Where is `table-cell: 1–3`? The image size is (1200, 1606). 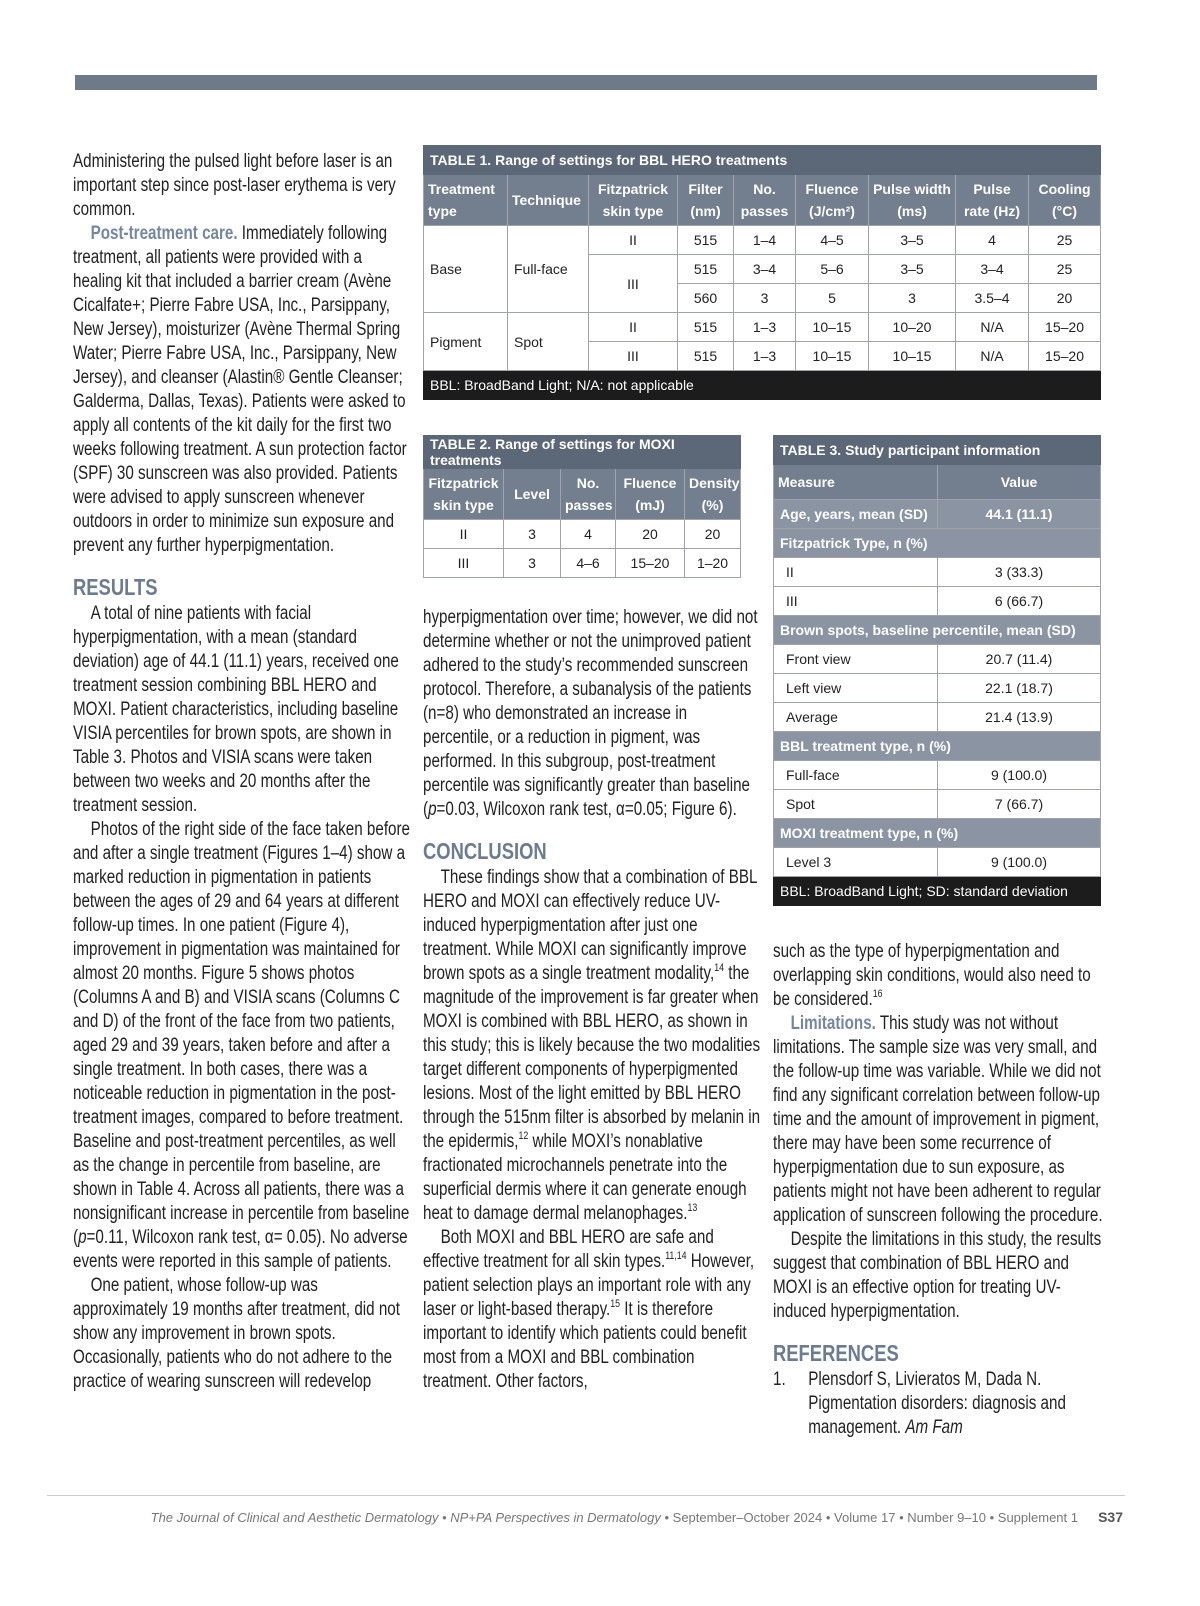
table-cell: 1–3 is located at coordinates (764, 327).